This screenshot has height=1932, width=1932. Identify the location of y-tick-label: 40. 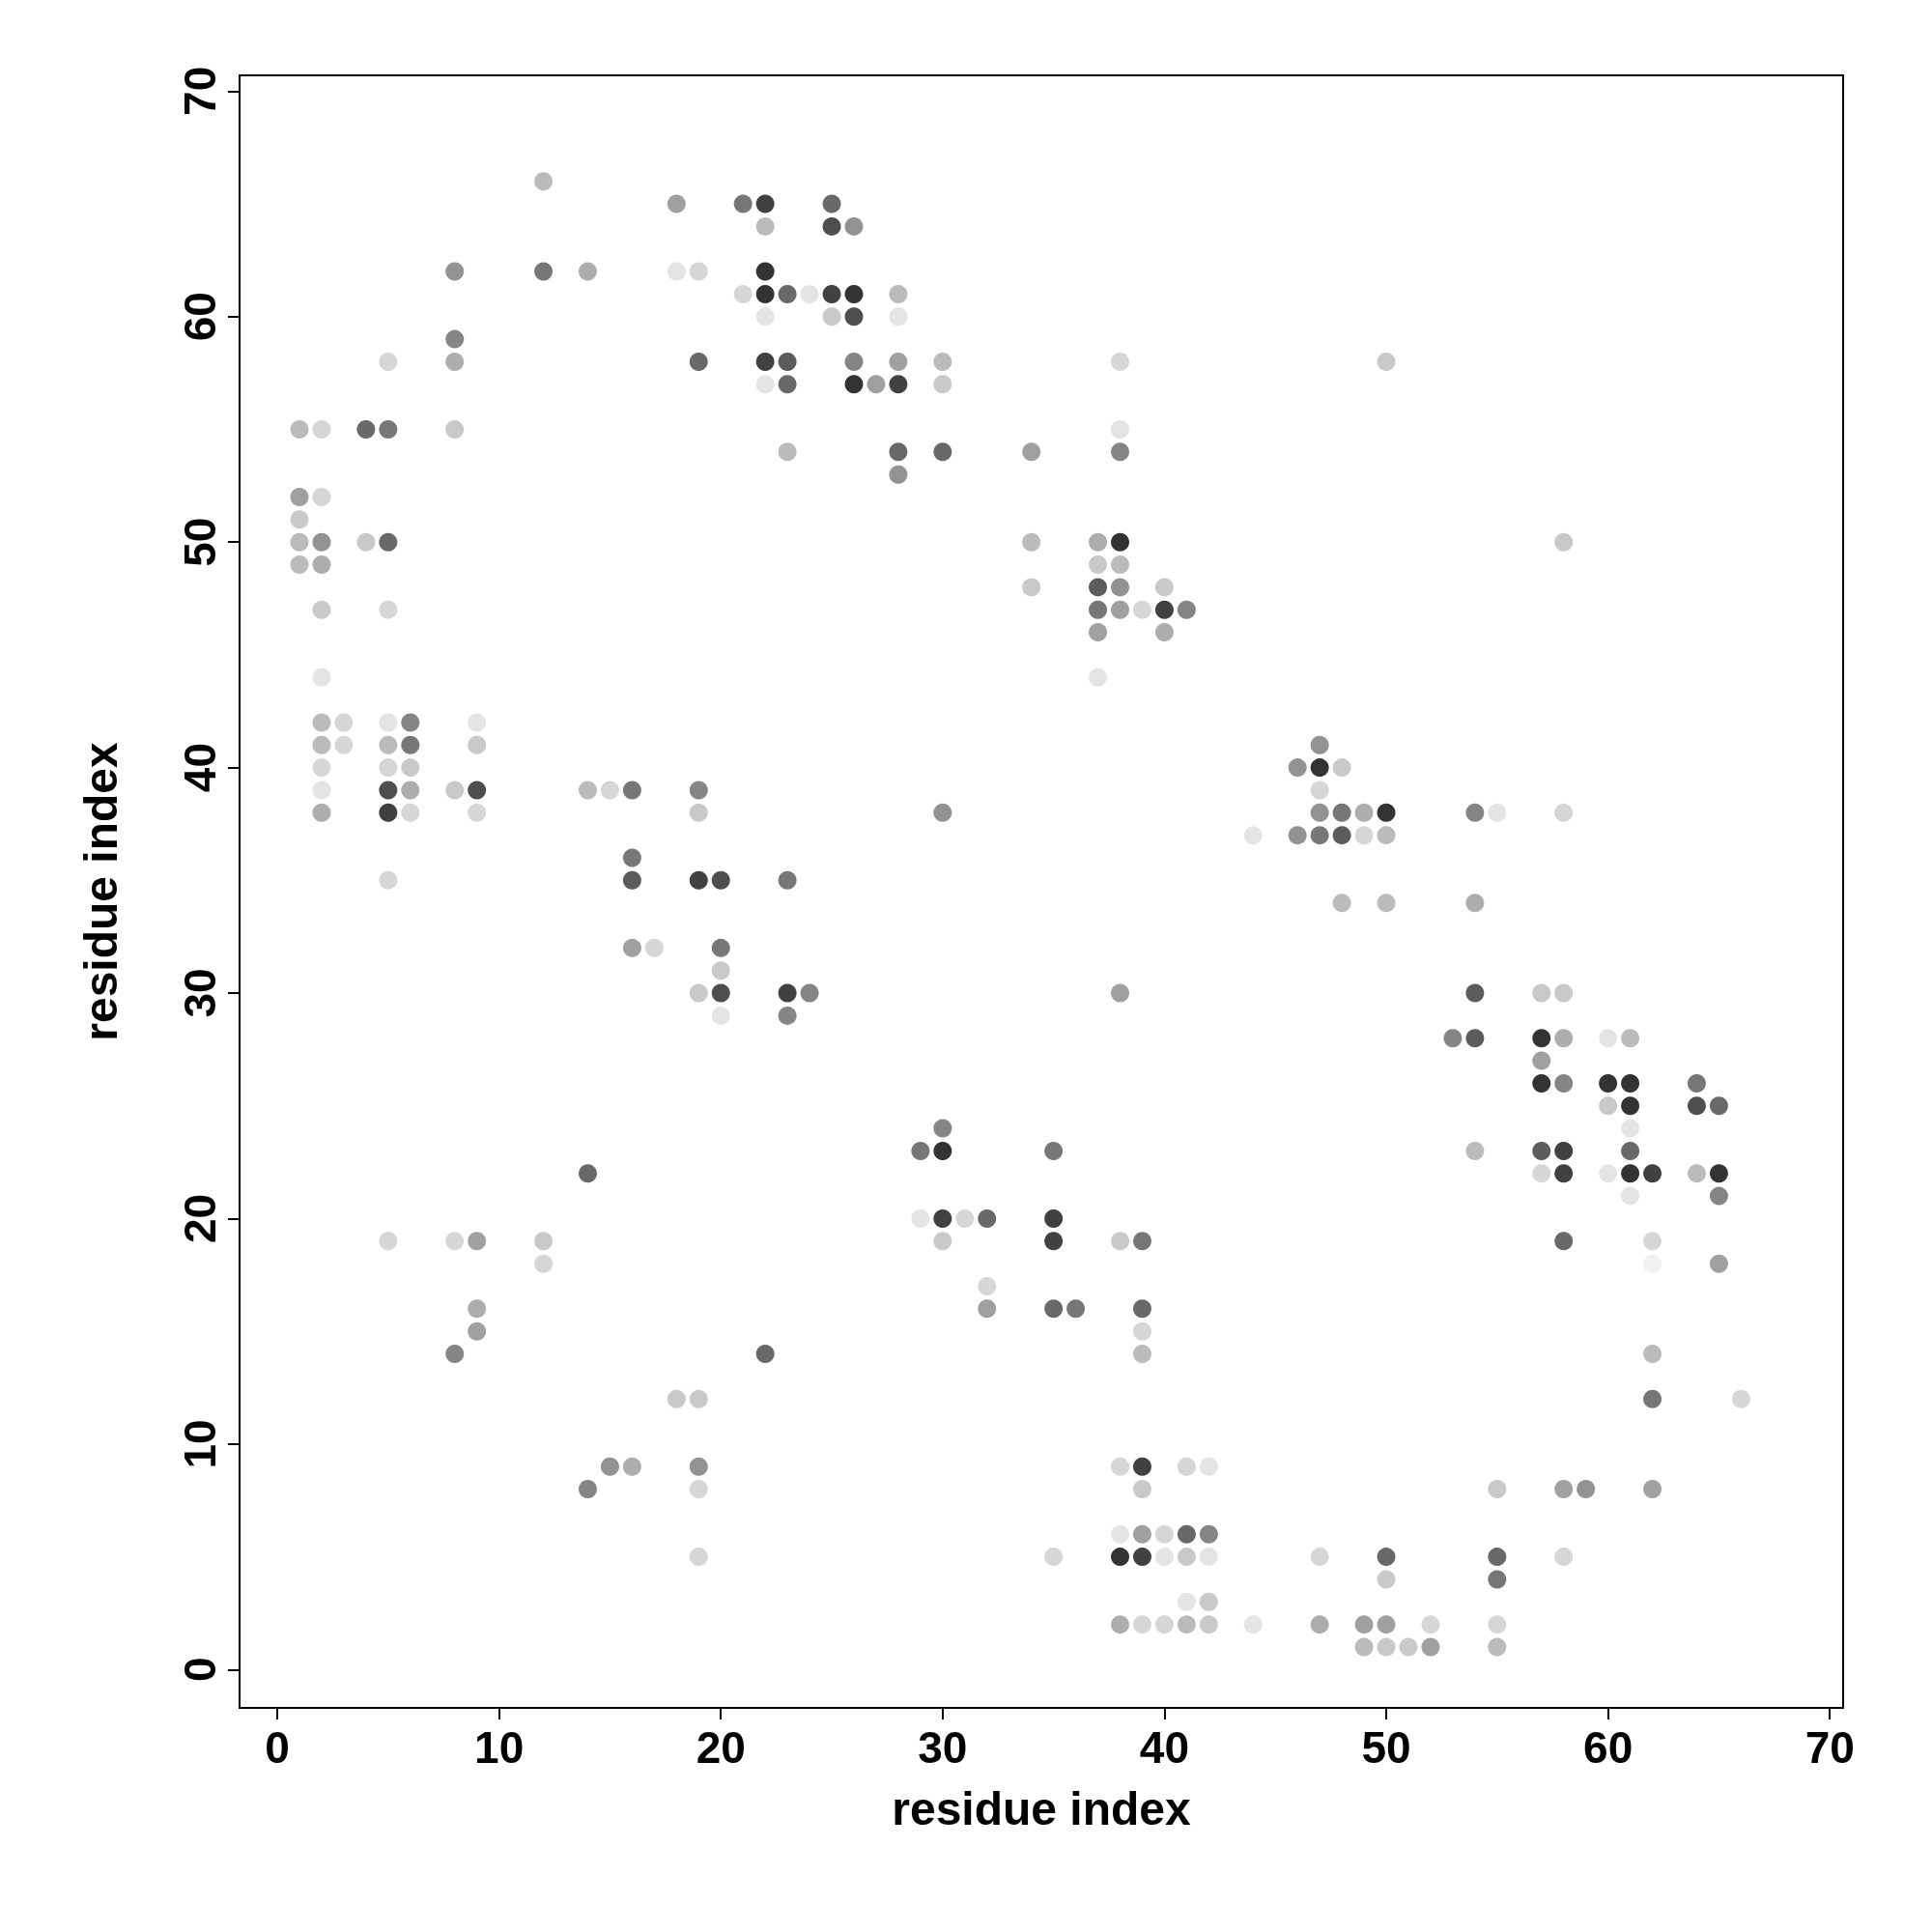
(200, 768).